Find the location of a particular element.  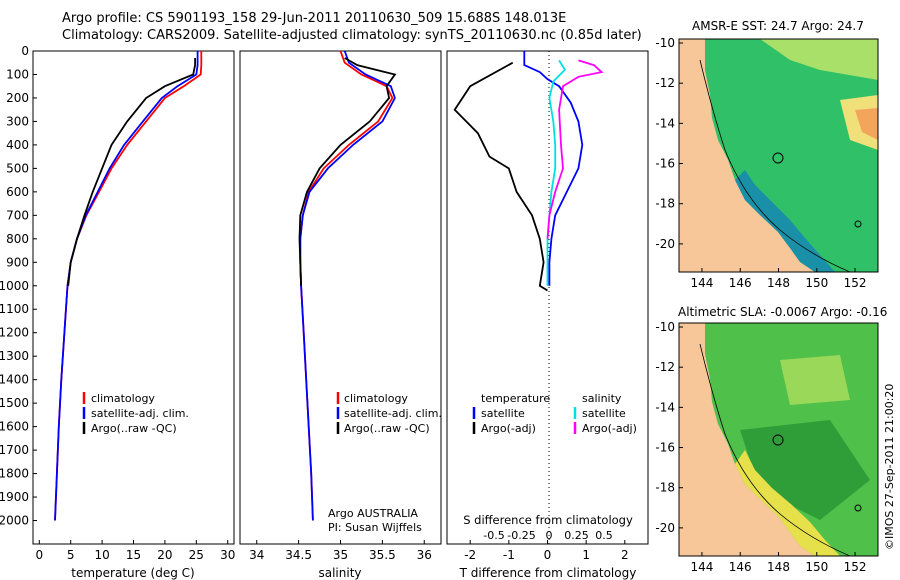

map-x-tick-label: 144 is located at coordinates (702, 567).